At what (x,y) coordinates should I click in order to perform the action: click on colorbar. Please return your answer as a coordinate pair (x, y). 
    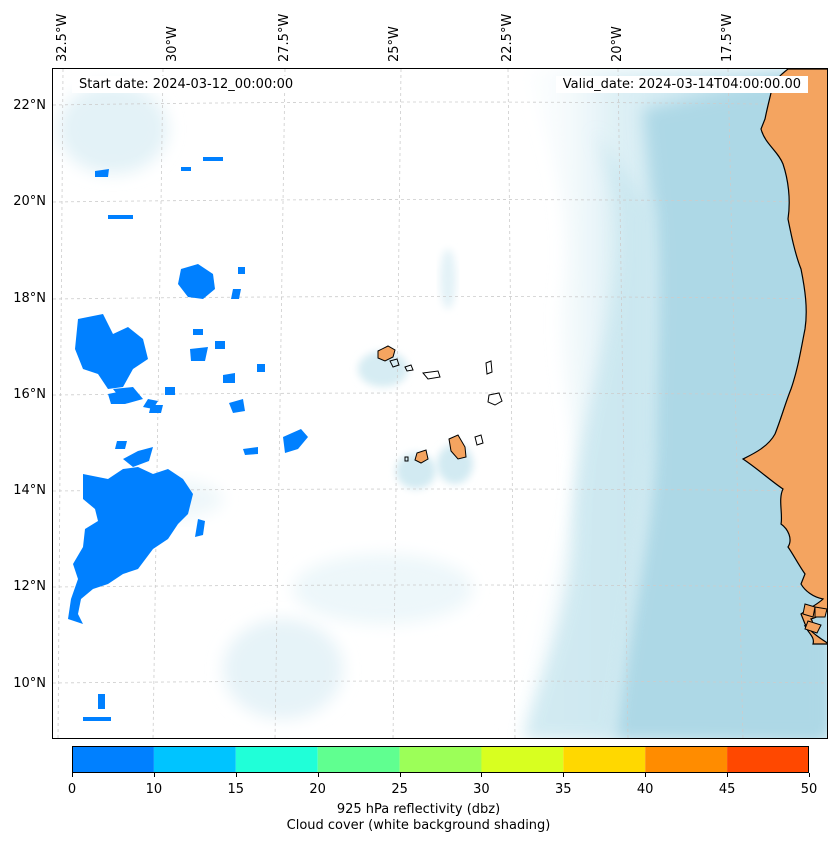
    Looking at the image, I should click on (440, 759).